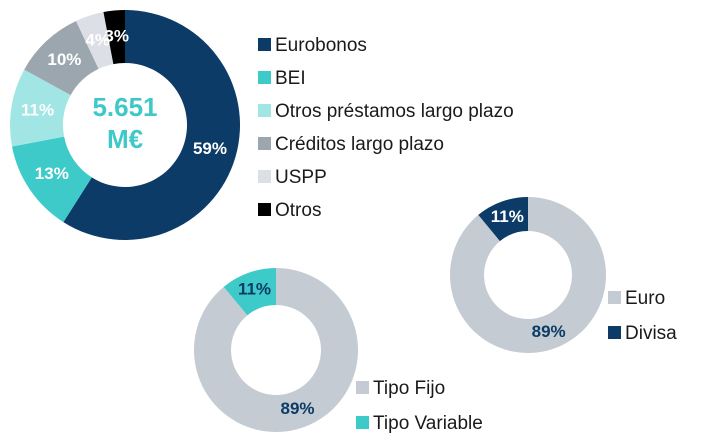  What do you see at coordinates (125, 139) in the screenshot?
I see `center-label: M€` at bounding box center [125, 139].